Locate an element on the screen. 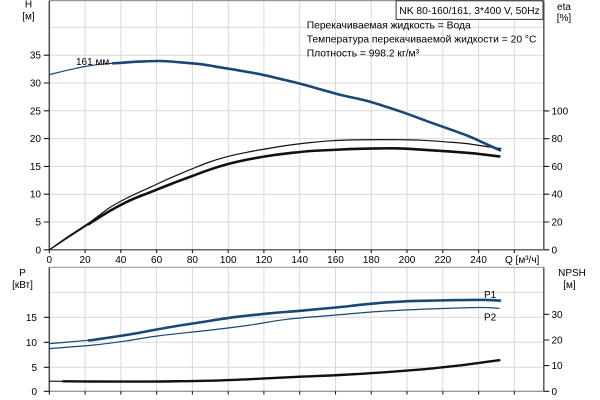 This screenshot has height=400, width=600. svg-text: 140 is located at coordinates (299, 260).